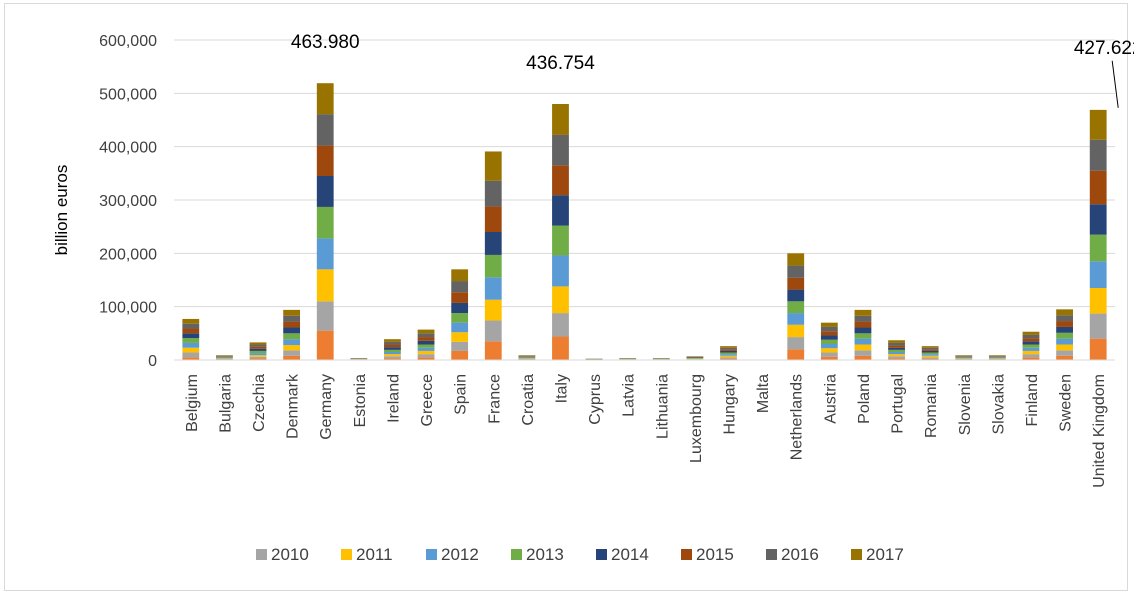 The height and width of the screenshot is (594, 1134). What do you see at coordinates (898, 404) in the screenshot?
I see `x-tick-label: Portugal` at bounding box center [898, 404].